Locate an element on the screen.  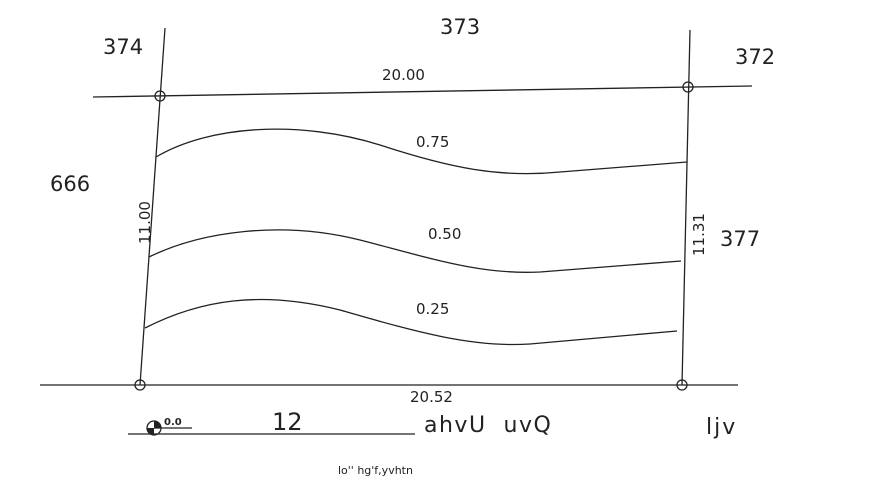
dimension-label: 11.00 is located at coordinates (145, 222).